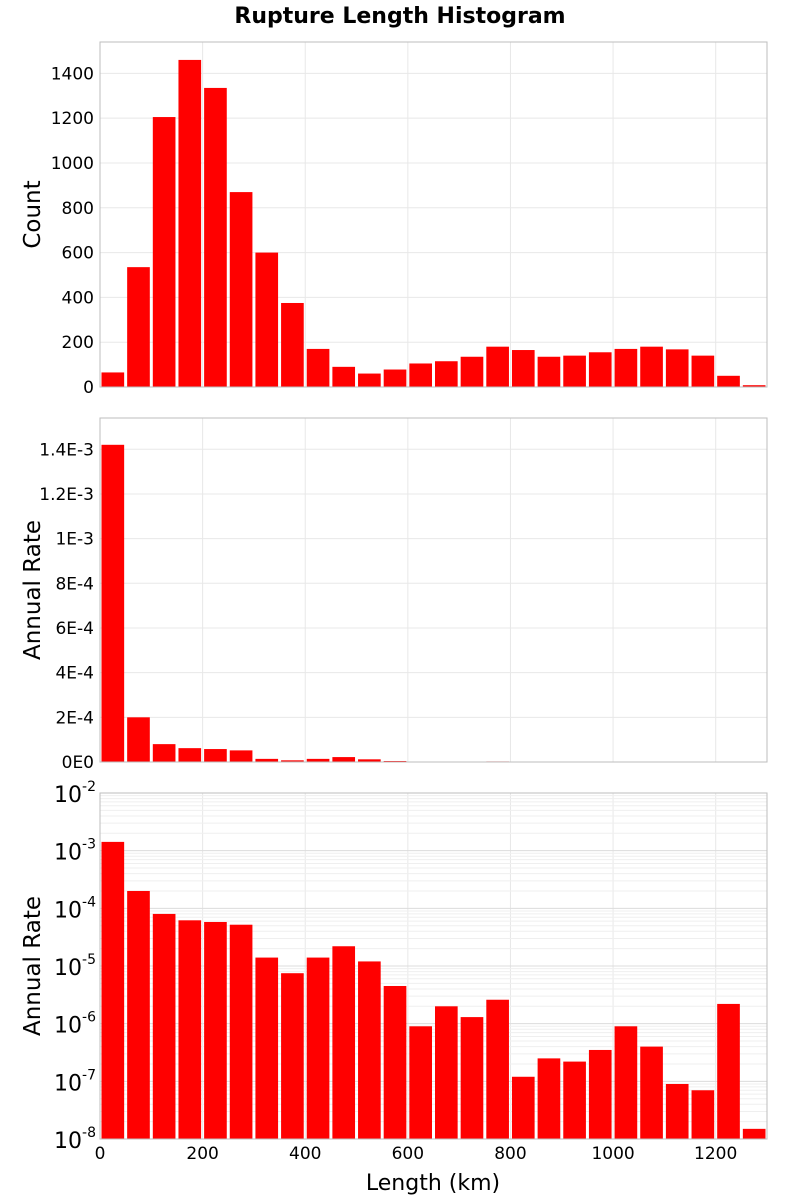  Describe the element at coordinates (88, 388) in the screenshot. I see `y-tick-label: 0` at that location.